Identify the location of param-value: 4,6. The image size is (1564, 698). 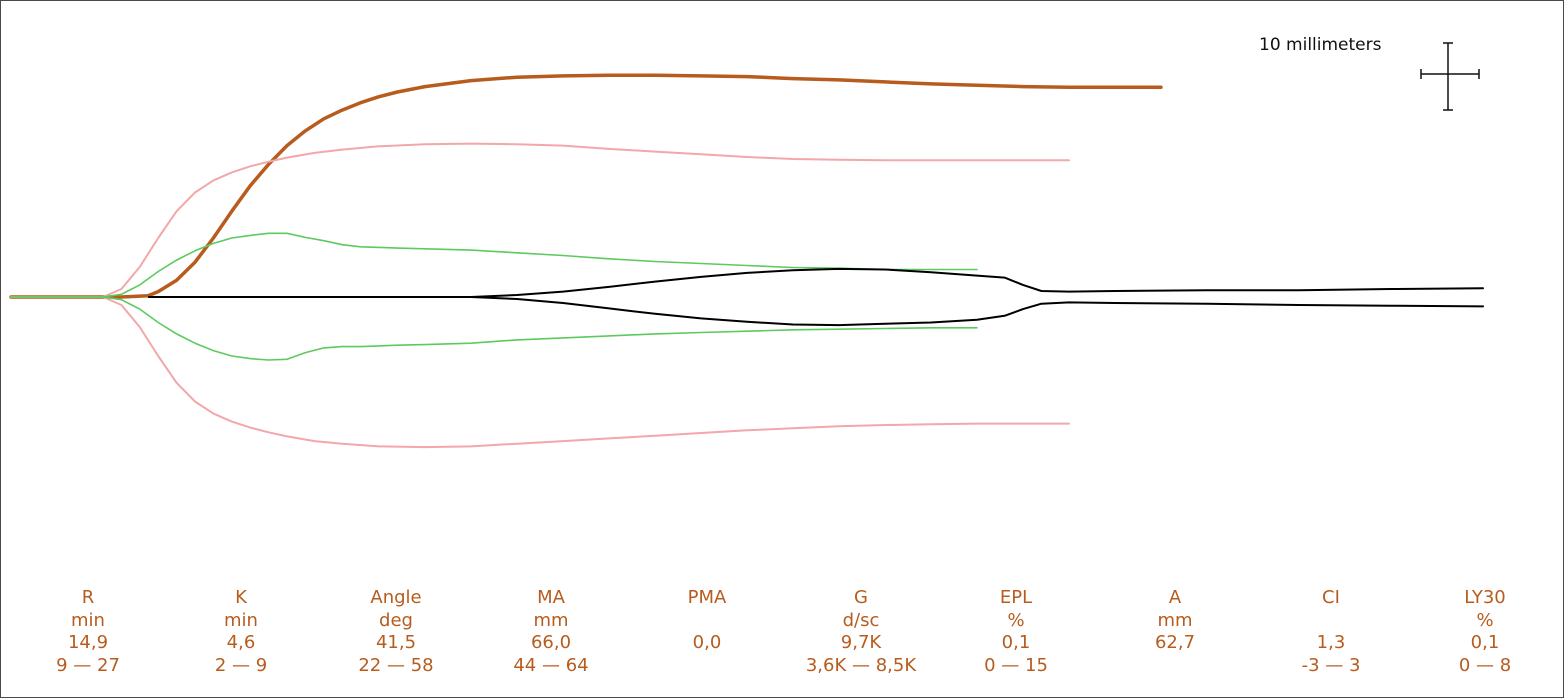
(241, 642).